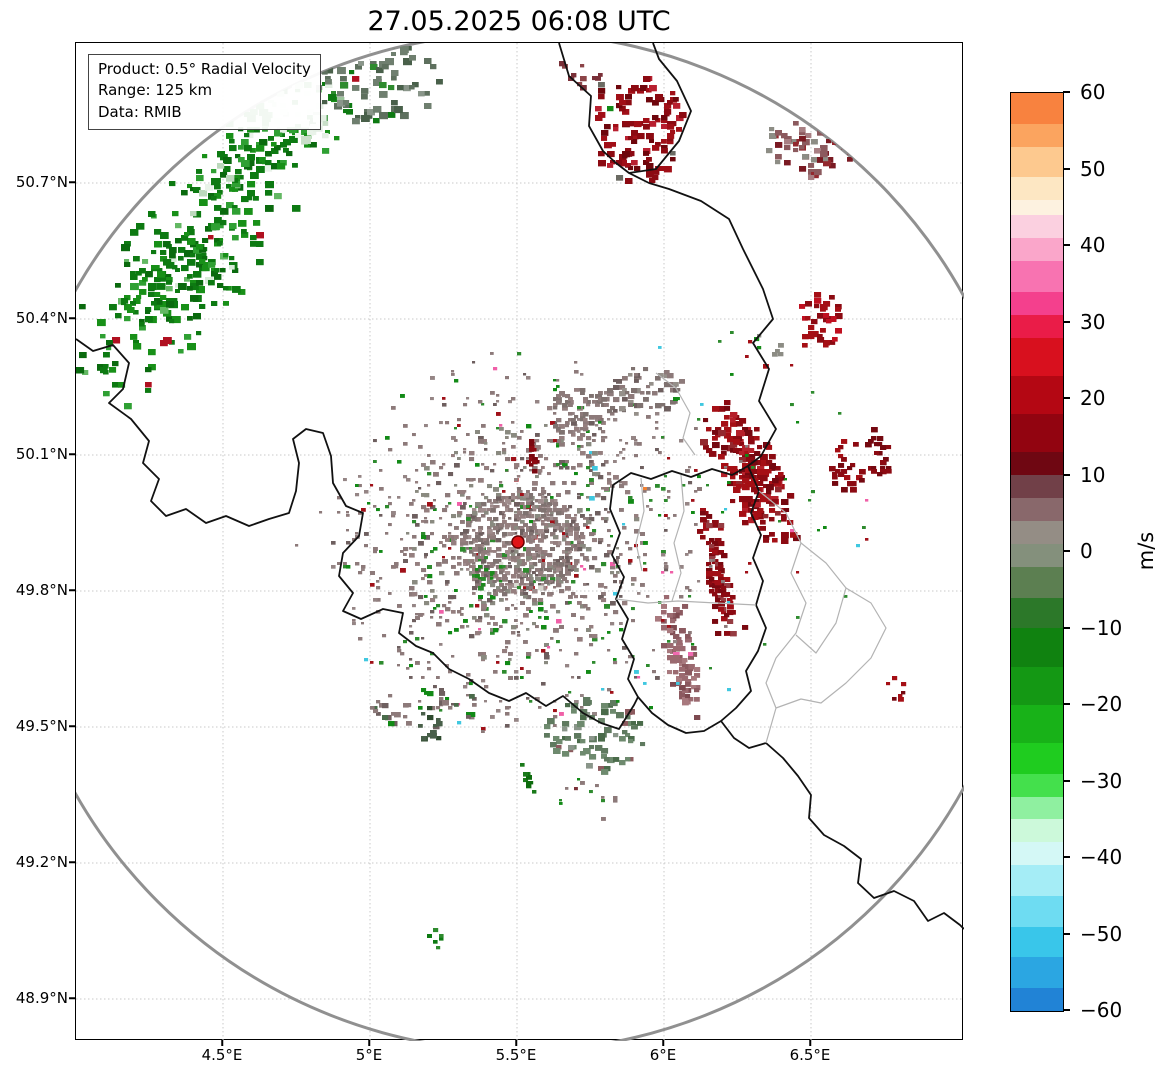 This screenshot has height=1081, width=1171. I want to click on echo-cluster-clutter-halo, so click(520, 543).